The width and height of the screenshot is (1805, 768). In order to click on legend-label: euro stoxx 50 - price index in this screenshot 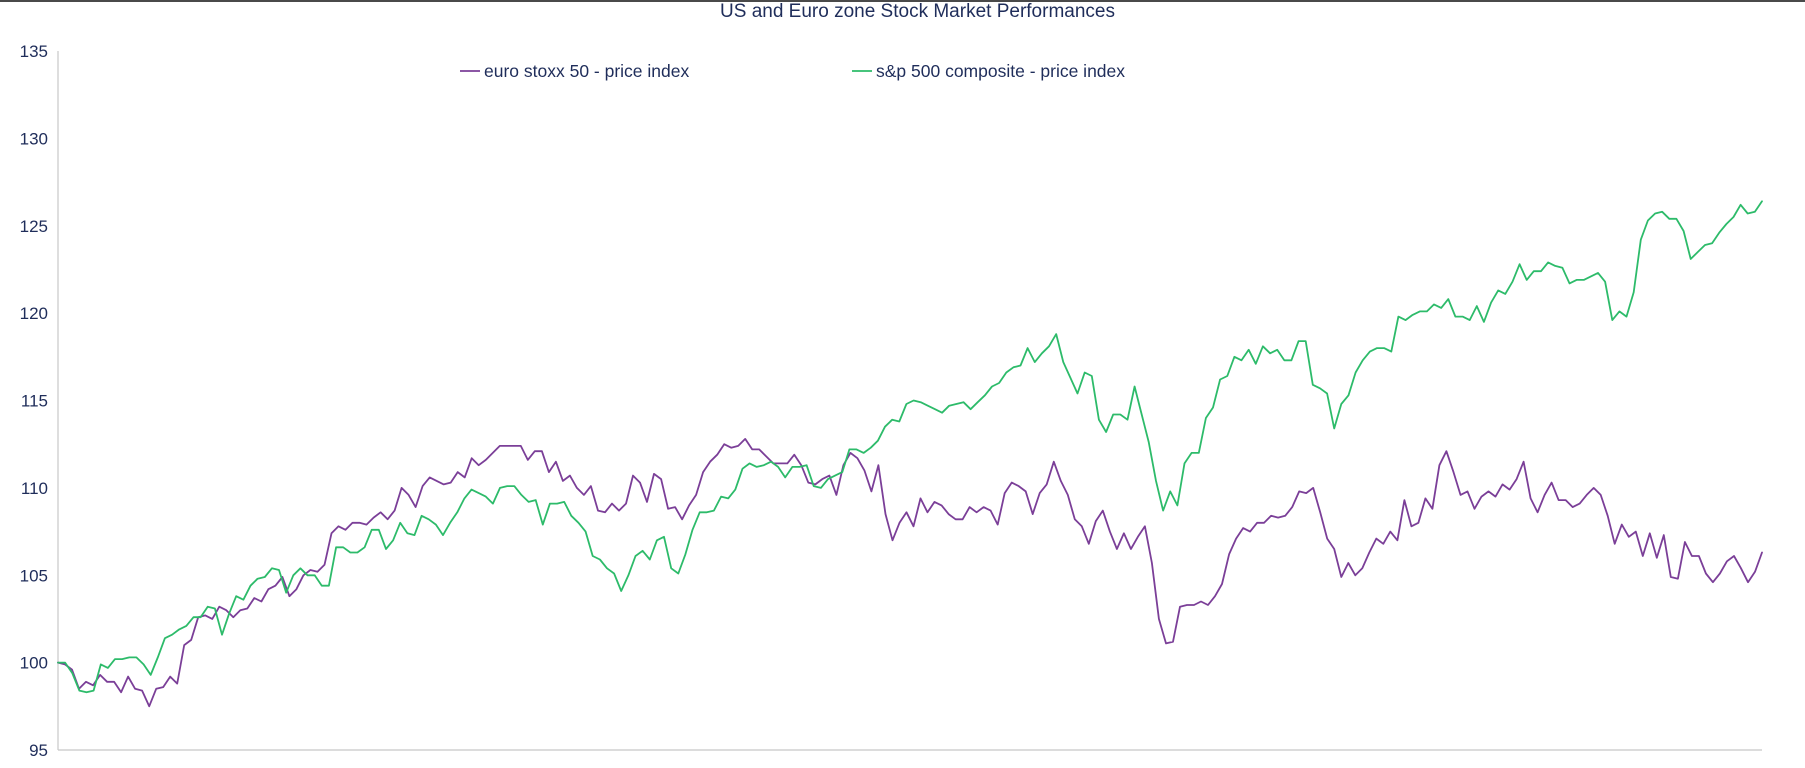, I will do `click(586, 71)`.